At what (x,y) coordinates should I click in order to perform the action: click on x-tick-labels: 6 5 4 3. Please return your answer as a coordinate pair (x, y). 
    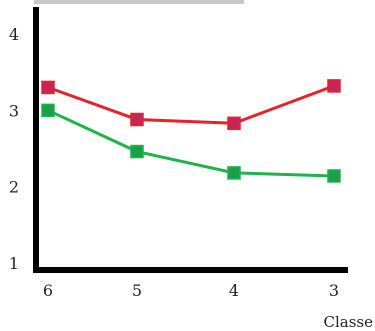
    Looking at the image, I should click on (191, 290).